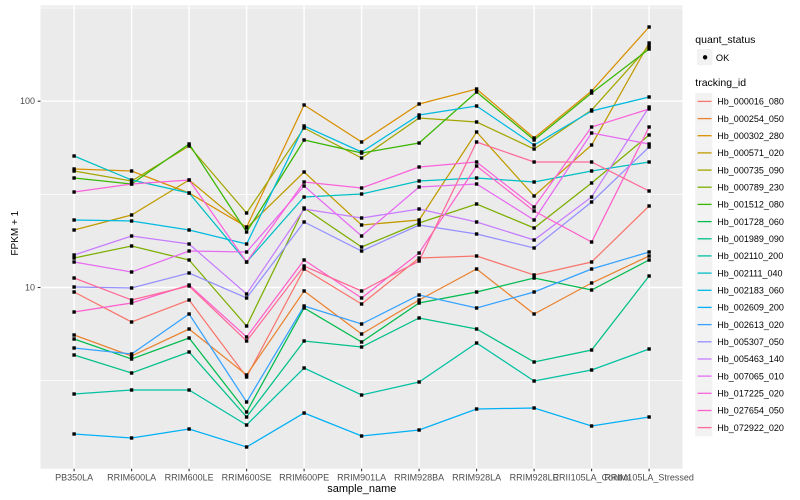 The width and height of the screenshot is (800, 500). What do you see at coordinates (304, 478) in the screenshot?
I see `svg-text: RRIM600PE` at bounding box center [304, 478].